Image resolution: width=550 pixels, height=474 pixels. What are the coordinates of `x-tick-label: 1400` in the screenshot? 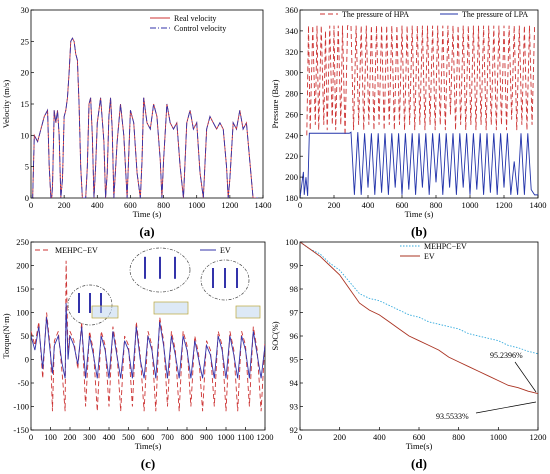 It's located at (263, 205).